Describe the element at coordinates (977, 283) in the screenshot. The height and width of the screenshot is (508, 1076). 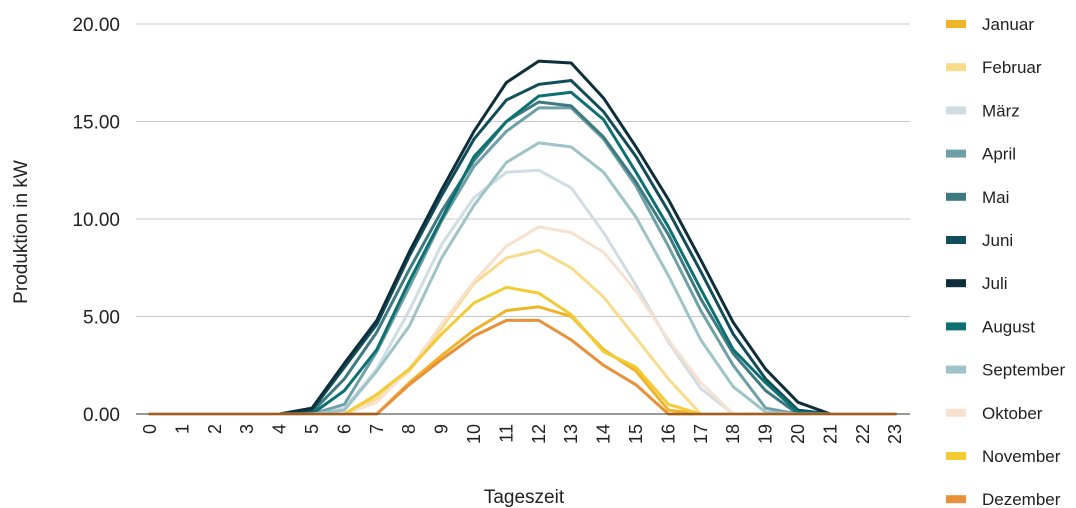
I see `legend-item: Juli` at that location.